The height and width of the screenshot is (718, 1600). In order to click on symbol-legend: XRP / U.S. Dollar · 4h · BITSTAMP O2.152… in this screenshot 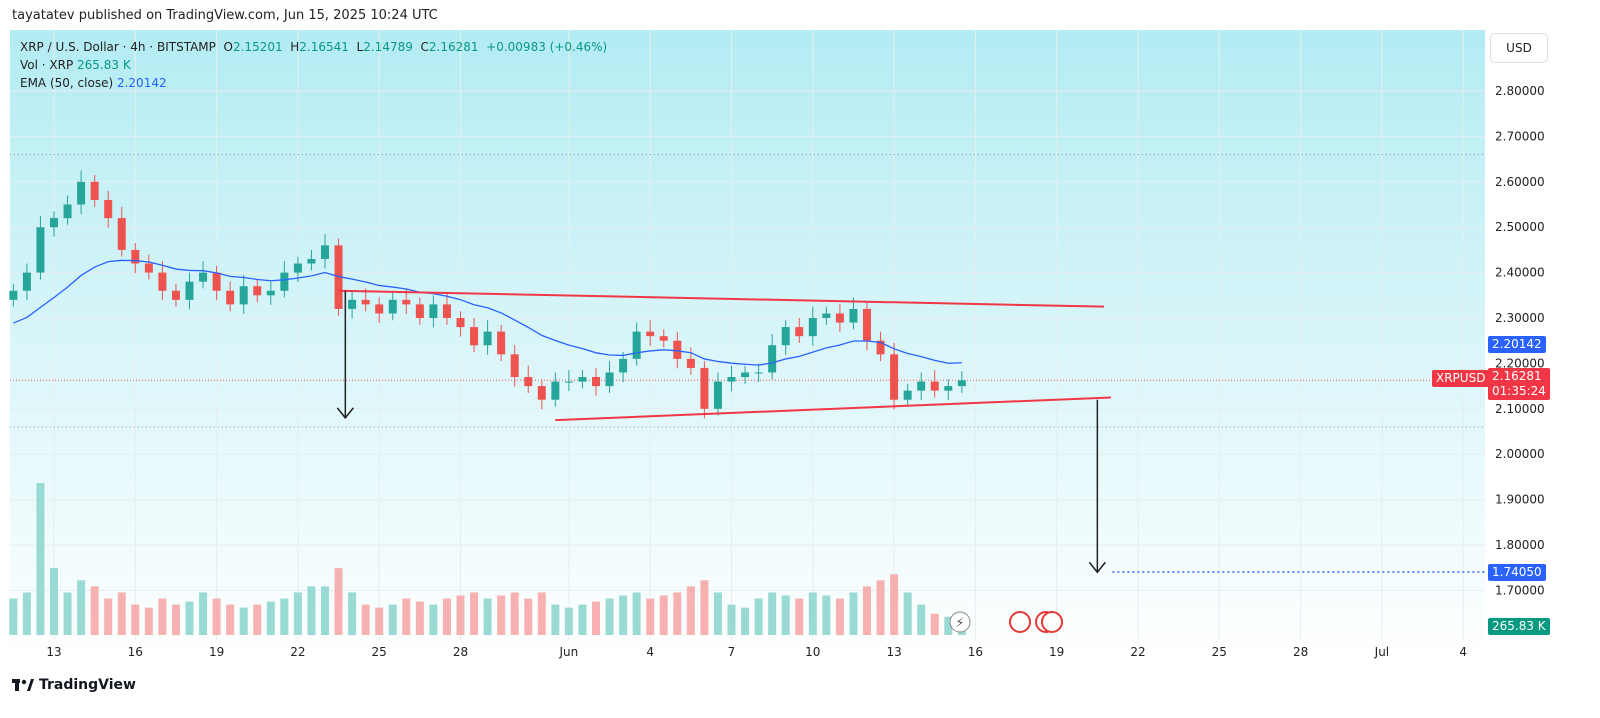, I will do `click(313, 47)`.